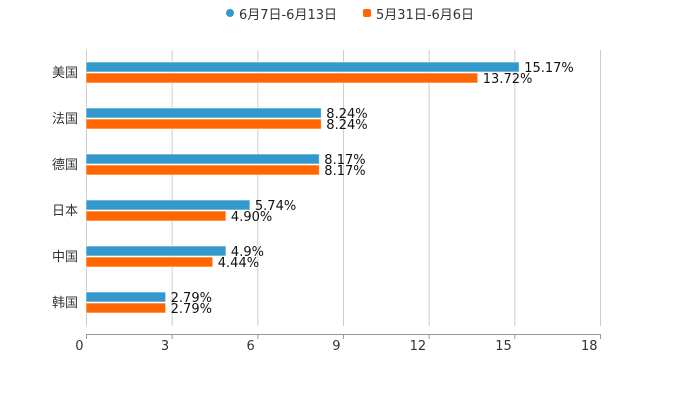 The height and width of the screenshot is (400, 700). I want to click on x-axis: 0 3 6 9 12 15 18, so click(338, 344).